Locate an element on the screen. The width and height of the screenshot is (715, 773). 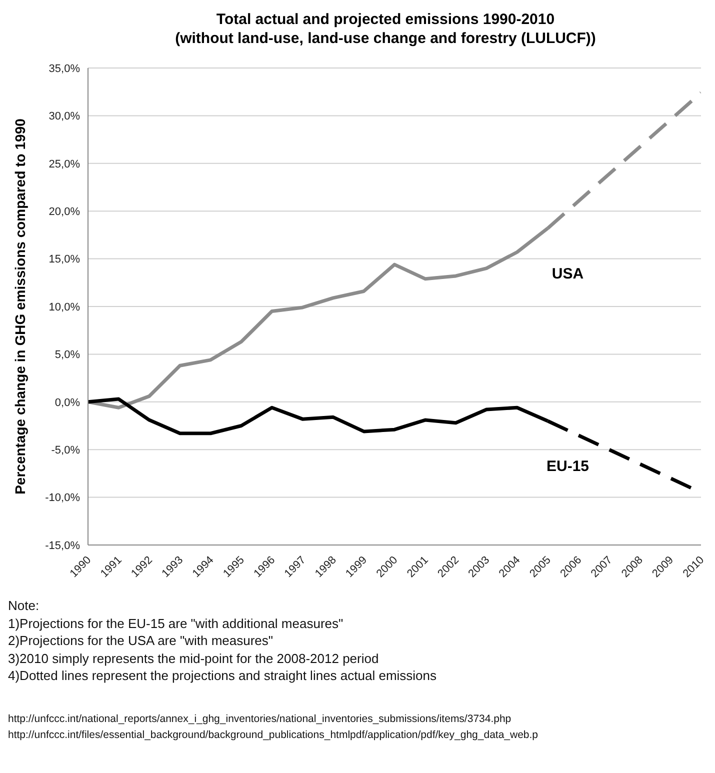
y-tick-label: 30,0% is located at coordinates (64, 116).